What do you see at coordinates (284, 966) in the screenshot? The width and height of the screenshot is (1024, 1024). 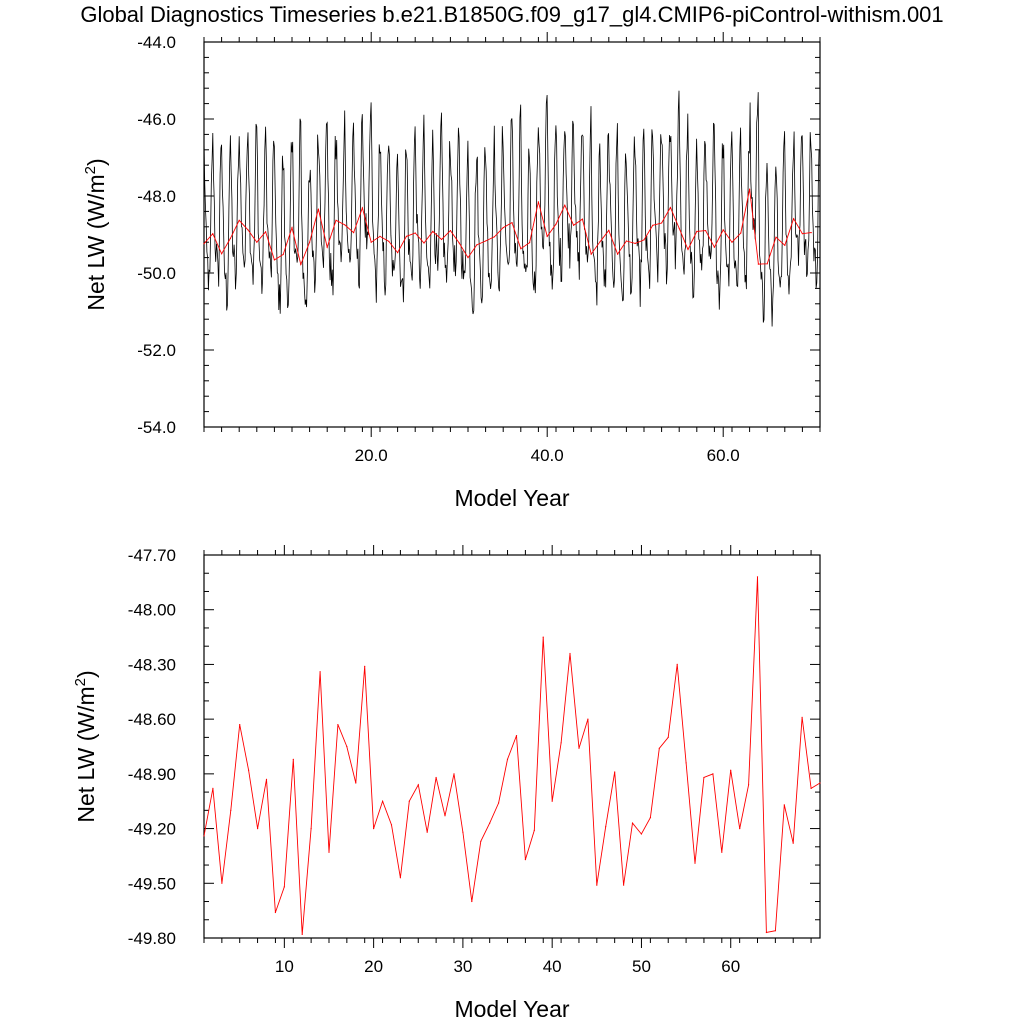 I see `bottom-xtick-label: 10` at bounding box center [284, 966].